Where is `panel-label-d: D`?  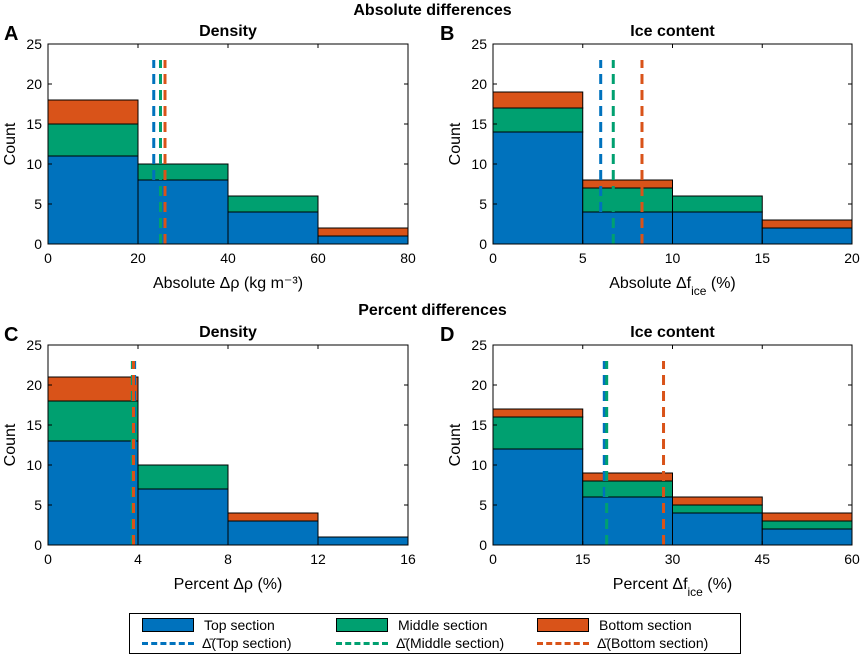 panel-label-d: D is located at coordinates (447, 335).